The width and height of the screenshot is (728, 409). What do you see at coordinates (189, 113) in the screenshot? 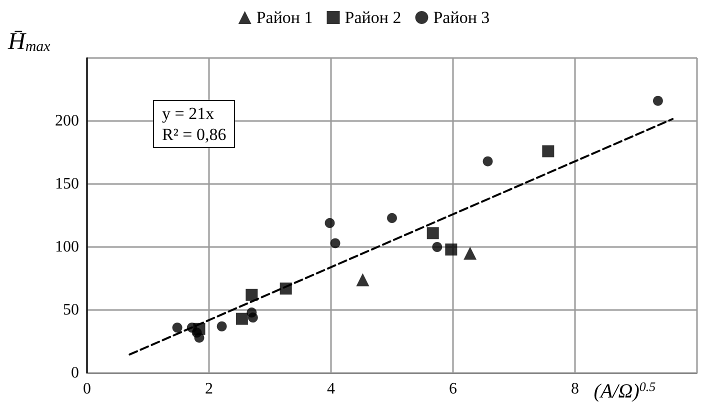
I see `annotation: y = 21x` at bounding box center [189, 113].